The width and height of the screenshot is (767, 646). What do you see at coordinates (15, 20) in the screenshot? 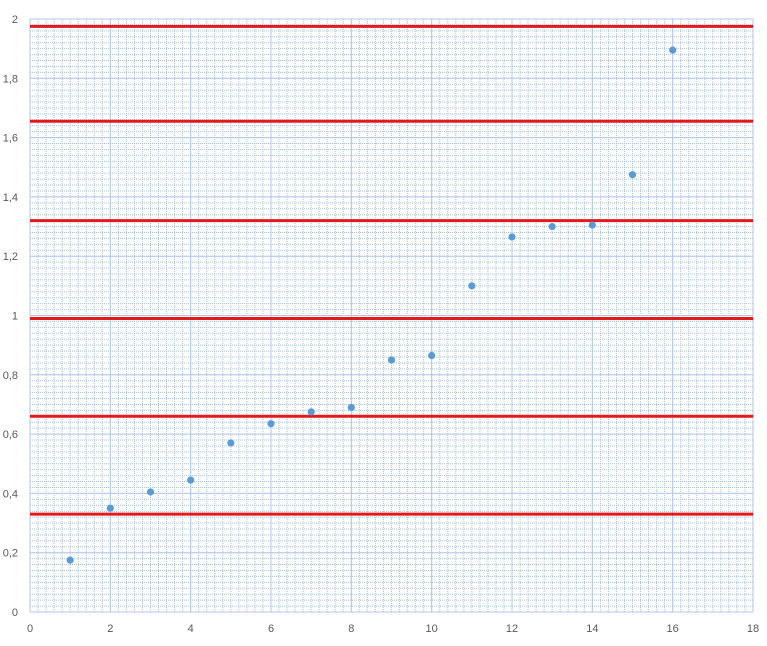
I see `y-tick-label: 2` at bounding box center [15, 20].